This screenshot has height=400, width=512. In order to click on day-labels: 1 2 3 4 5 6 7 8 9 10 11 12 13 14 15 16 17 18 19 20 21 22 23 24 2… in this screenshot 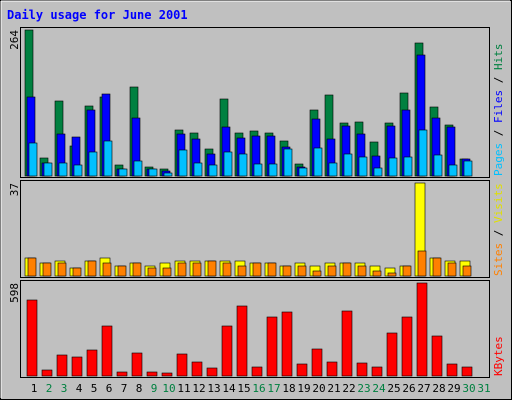, I will do `click(261, 388)`.